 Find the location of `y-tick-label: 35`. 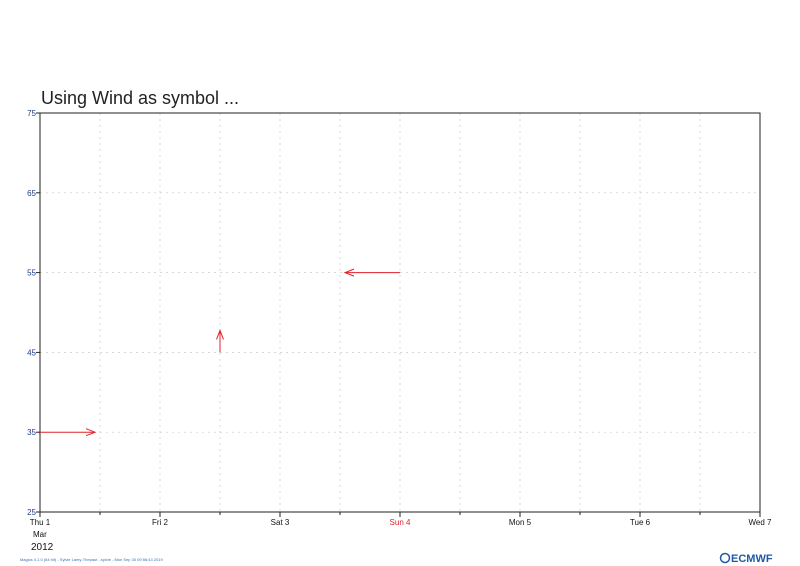

y-tick-label: 35 is located at coordinates (31, 432).